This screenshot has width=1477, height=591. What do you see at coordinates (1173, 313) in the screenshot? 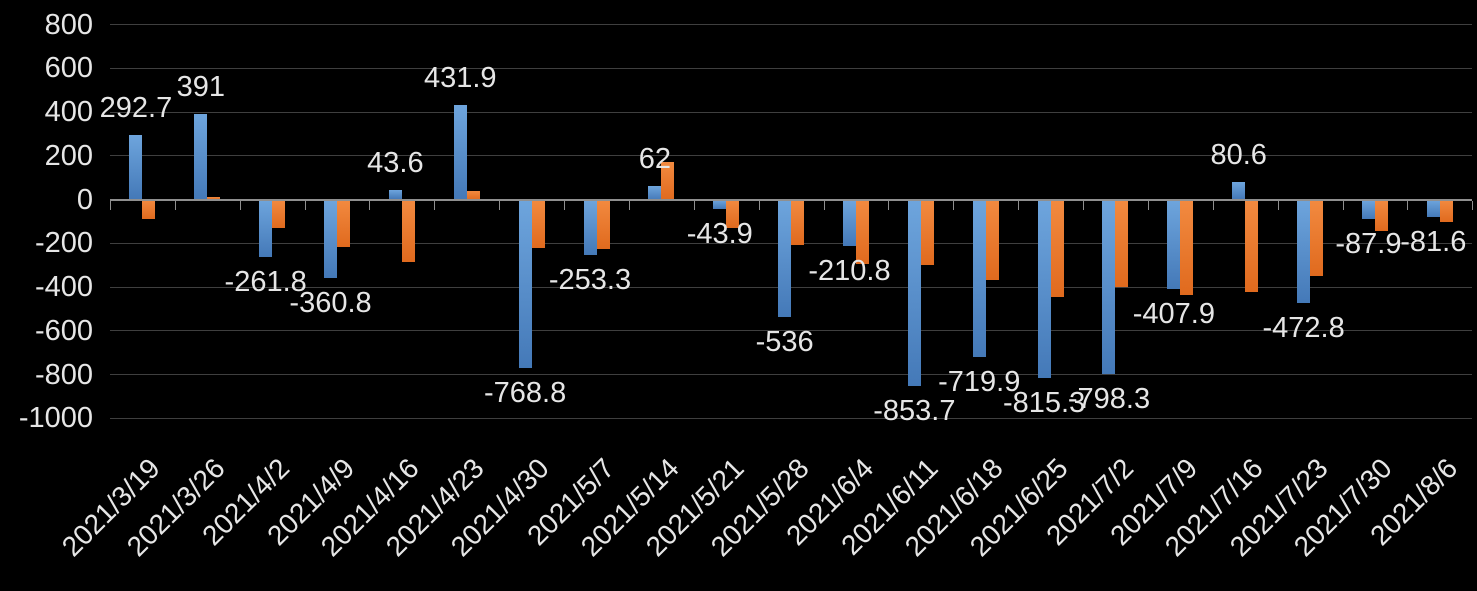
I see `data-label: -407.9` at bounding box center [1173, 313].